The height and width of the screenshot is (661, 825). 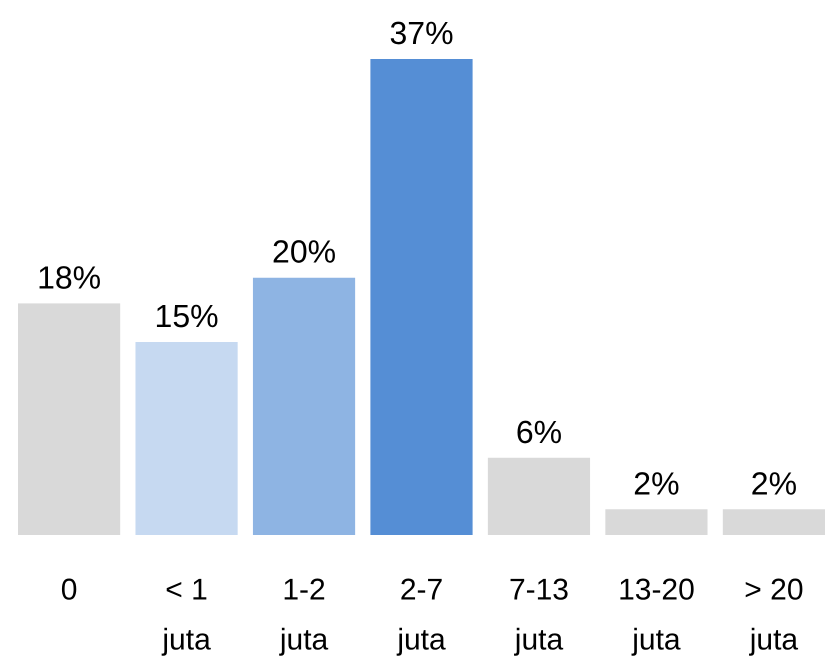 I want to click on data-label: 37%, so click(x=421, y=33).